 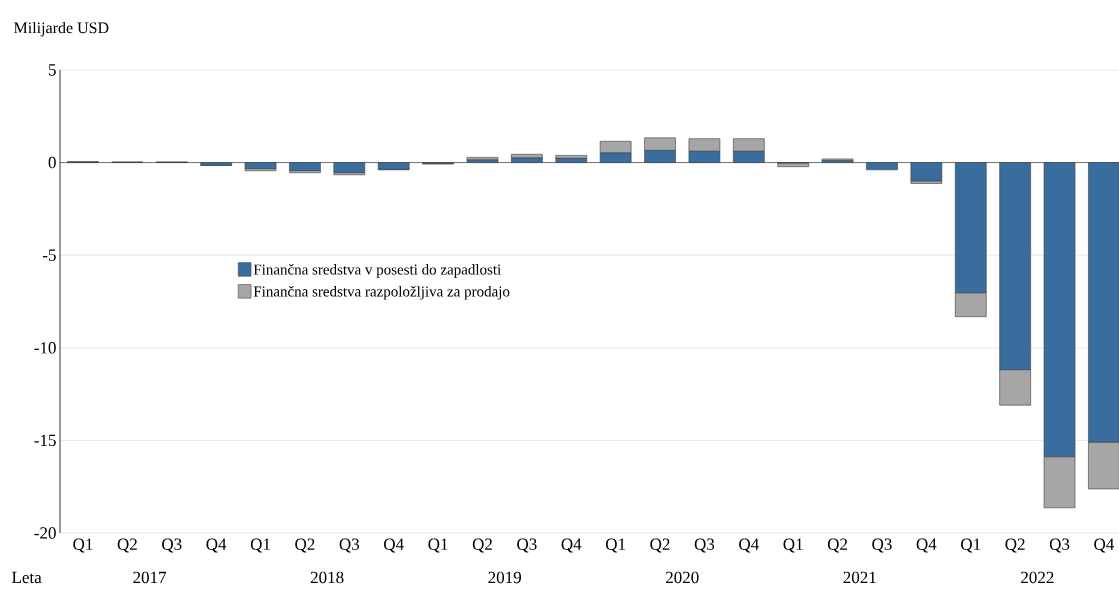 I want to click on legend-label: Finančna sredstva razpoložljiva za prodajo, so click(x=381, y=292).